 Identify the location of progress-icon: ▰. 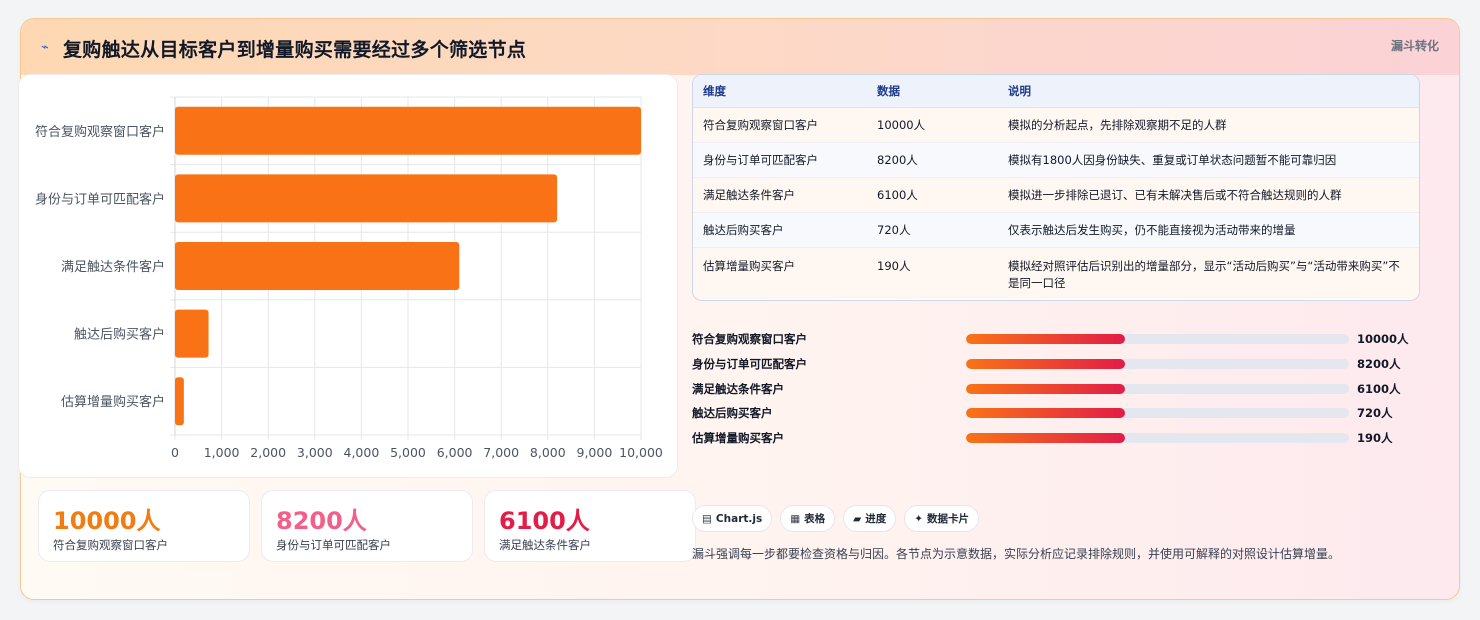
(857, 518).